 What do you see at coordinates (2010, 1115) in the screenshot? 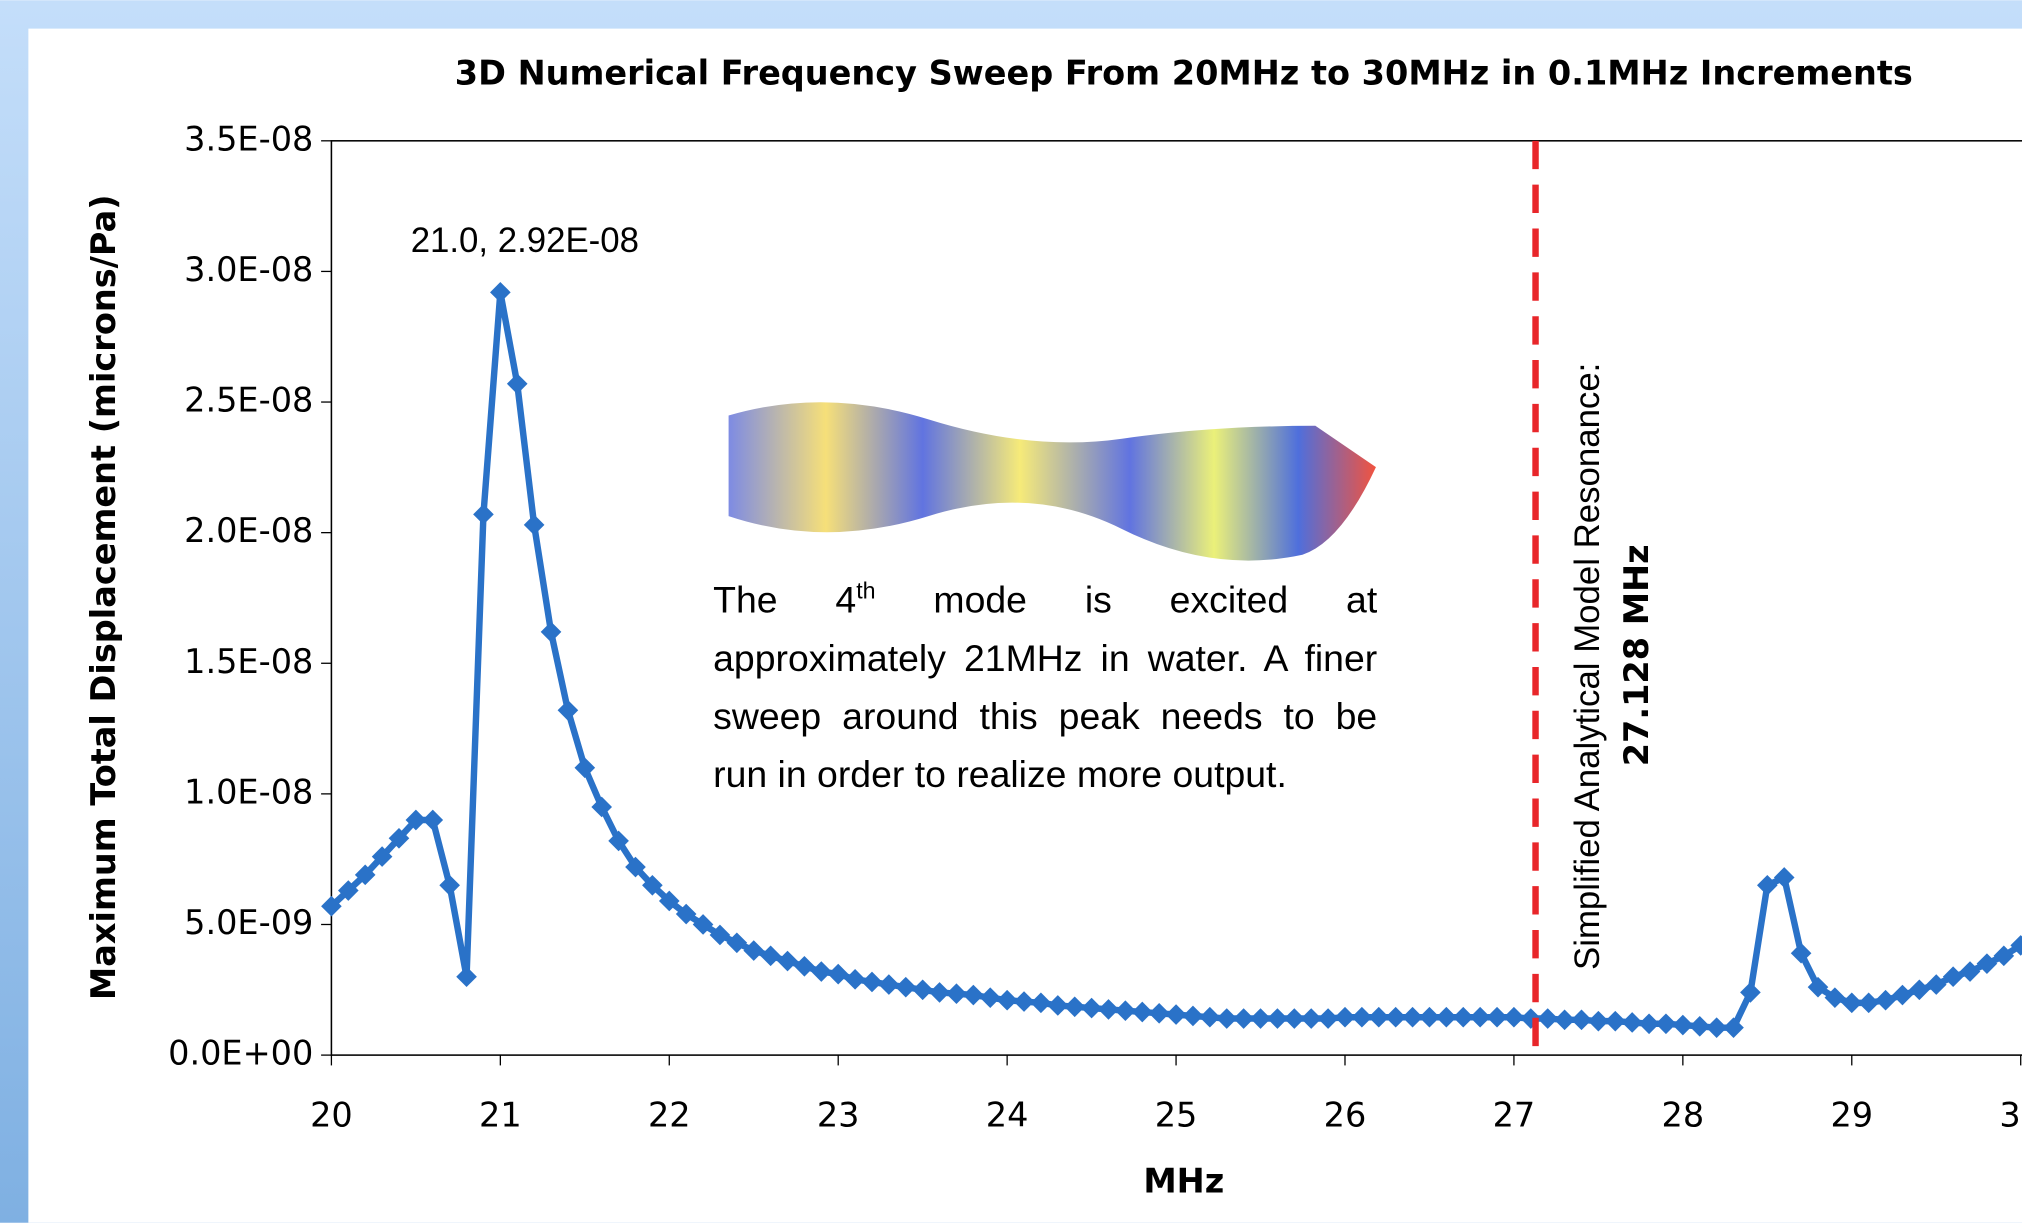
I see `x-tick-label: 30` at bounding box center [2010, 1115].